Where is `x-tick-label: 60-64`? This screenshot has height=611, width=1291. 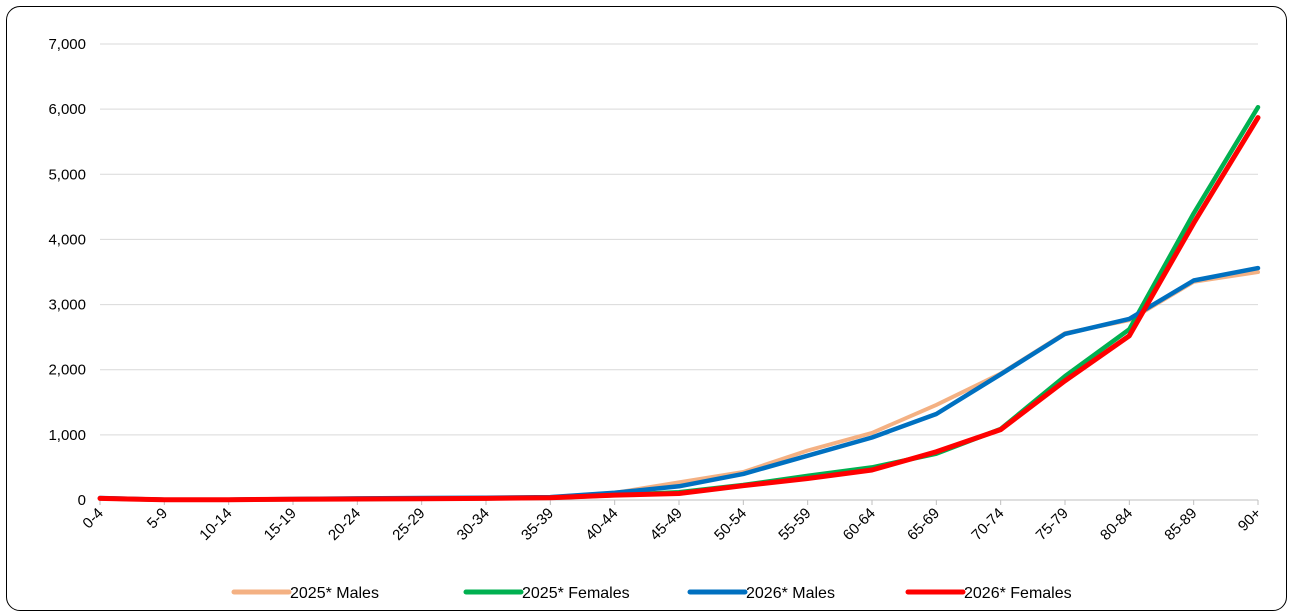 x-tick-label: 60-64 is located at coordinates (859, 524).